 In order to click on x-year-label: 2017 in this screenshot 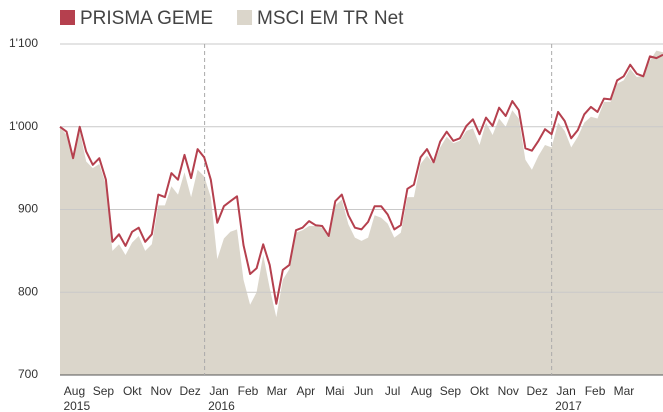, I will do `click(568, 405)`.